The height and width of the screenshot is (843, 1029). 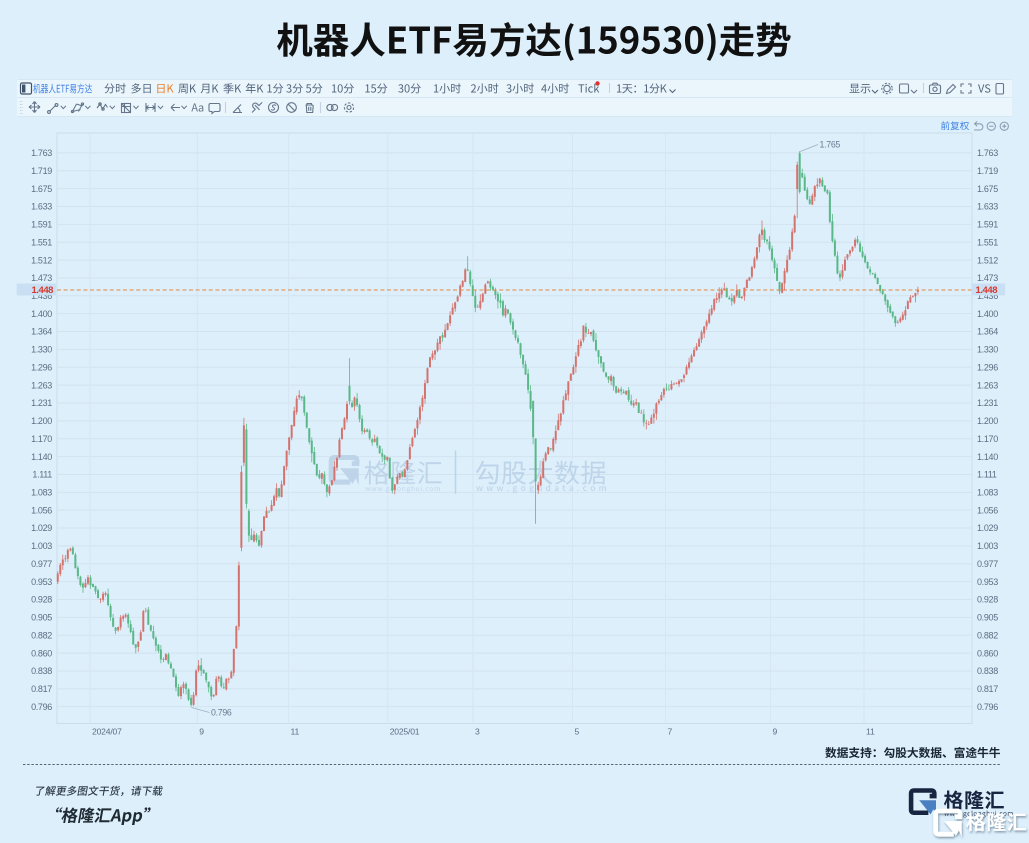 What do you see at coordinates (107, 731) in the screenshot?
I see `svg-text: 2024/07` at bounding box center [107, 731].